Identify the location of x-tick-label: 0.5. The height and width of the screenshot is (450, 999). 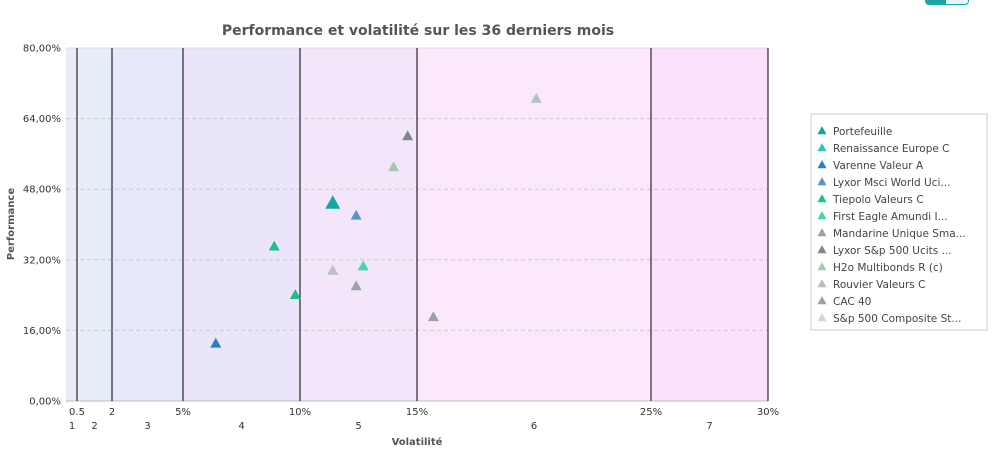
(77, 412).